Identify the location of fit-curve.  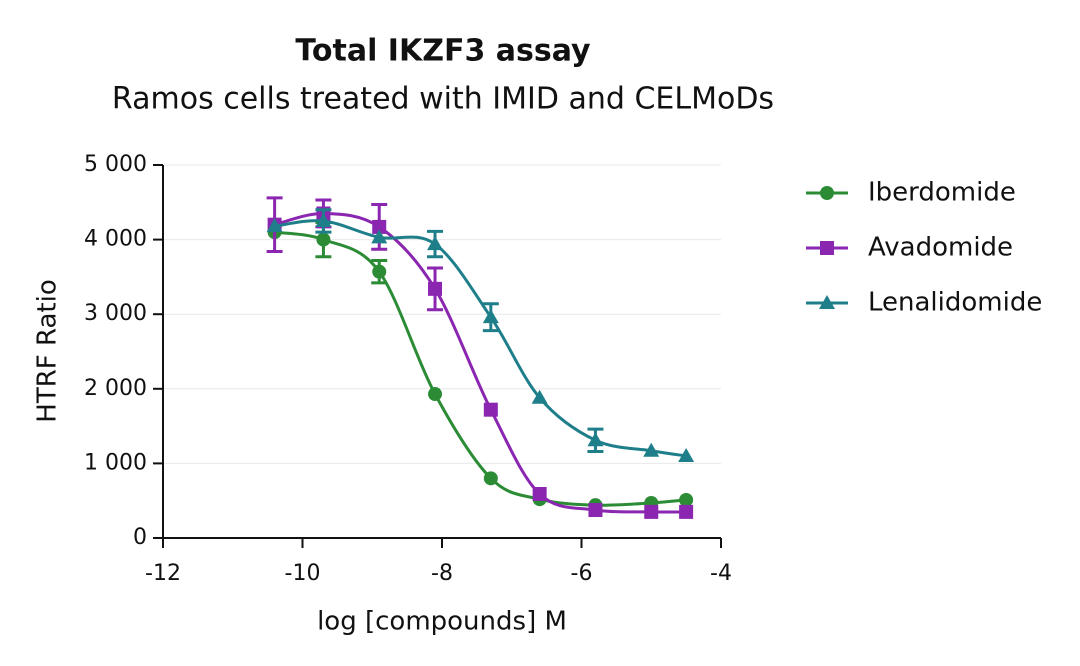
(480, 338).